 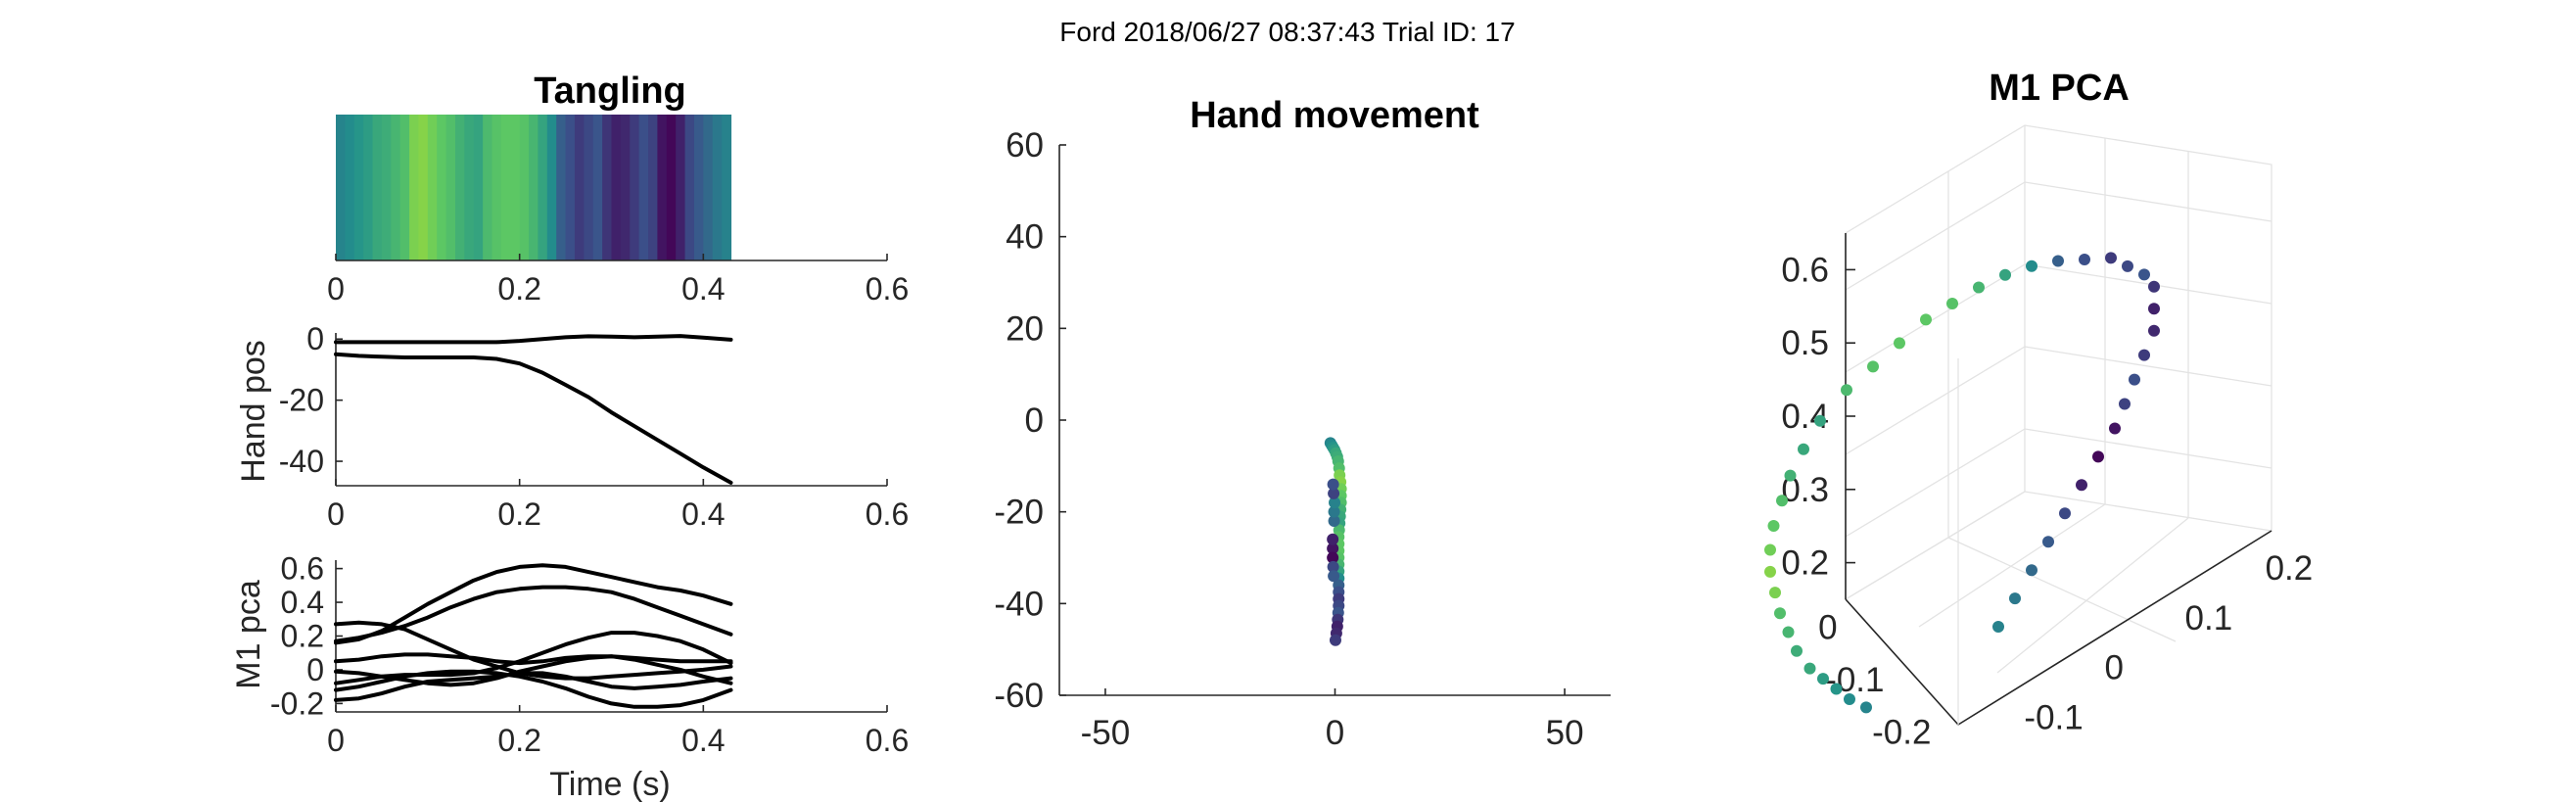 I want to click on m1-pca-3d-points, so click(x=1962, y=483).